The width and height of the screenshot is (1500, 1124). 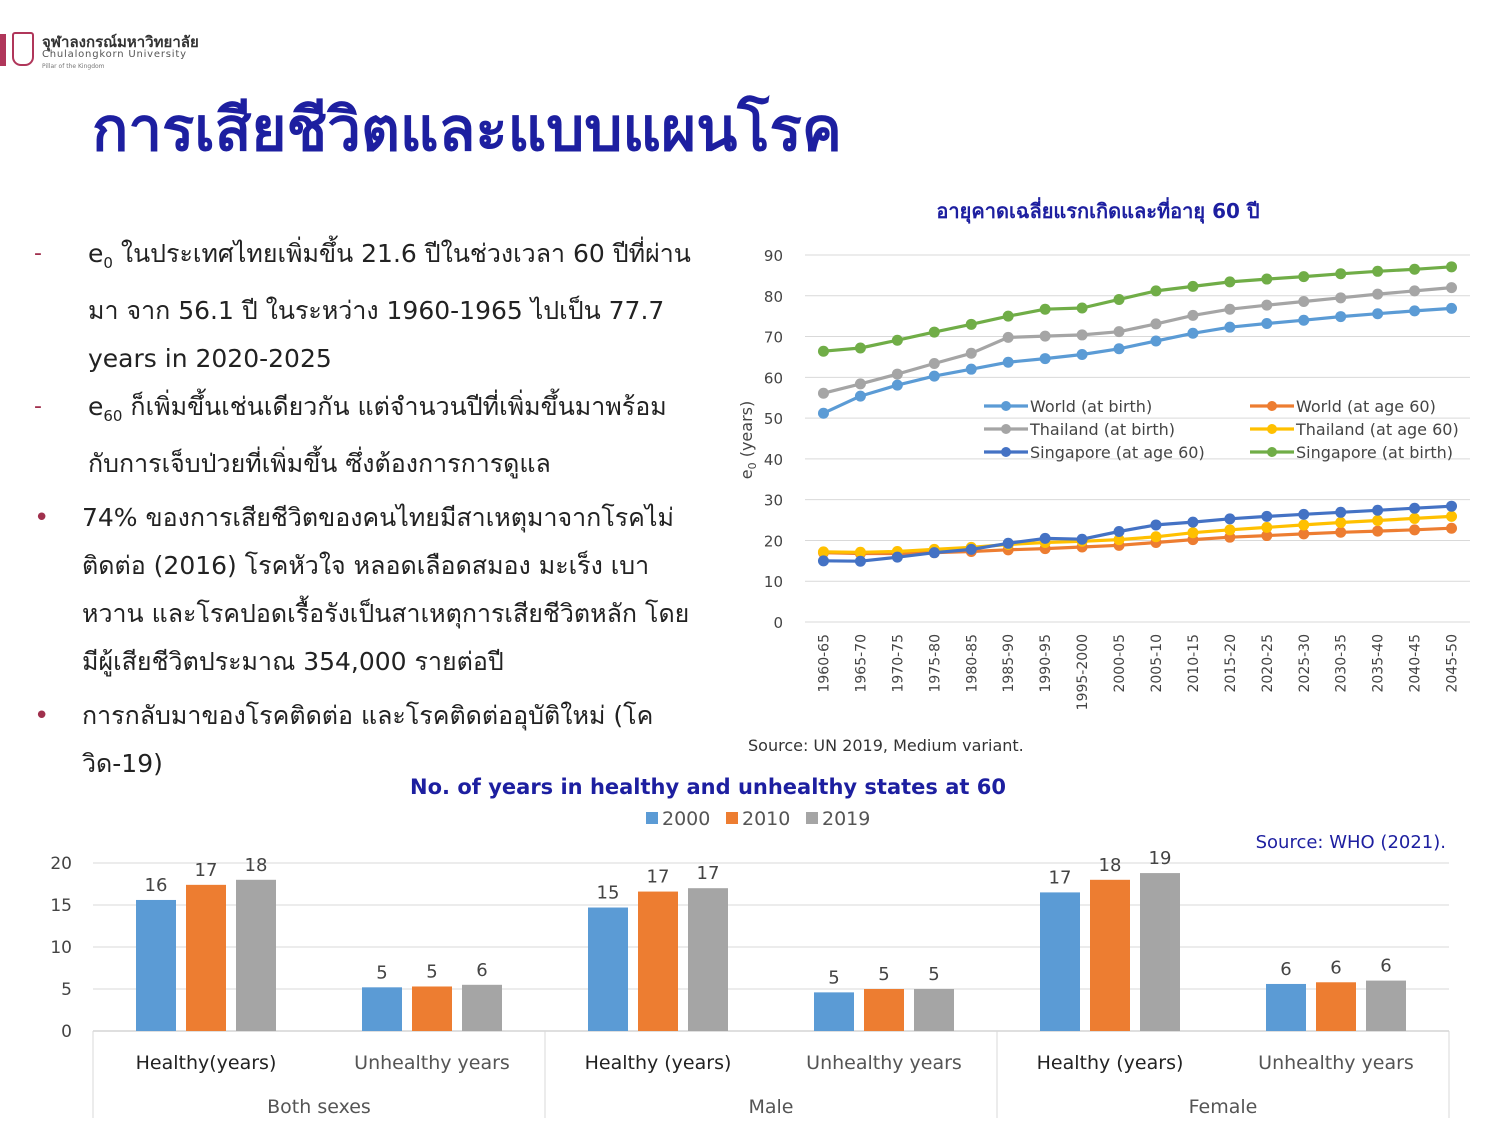 What do you see at coordinates (1194, 663) in the screenshot?
I see `x-tick-label: 2010-15` at bounding box center [1194, 663].